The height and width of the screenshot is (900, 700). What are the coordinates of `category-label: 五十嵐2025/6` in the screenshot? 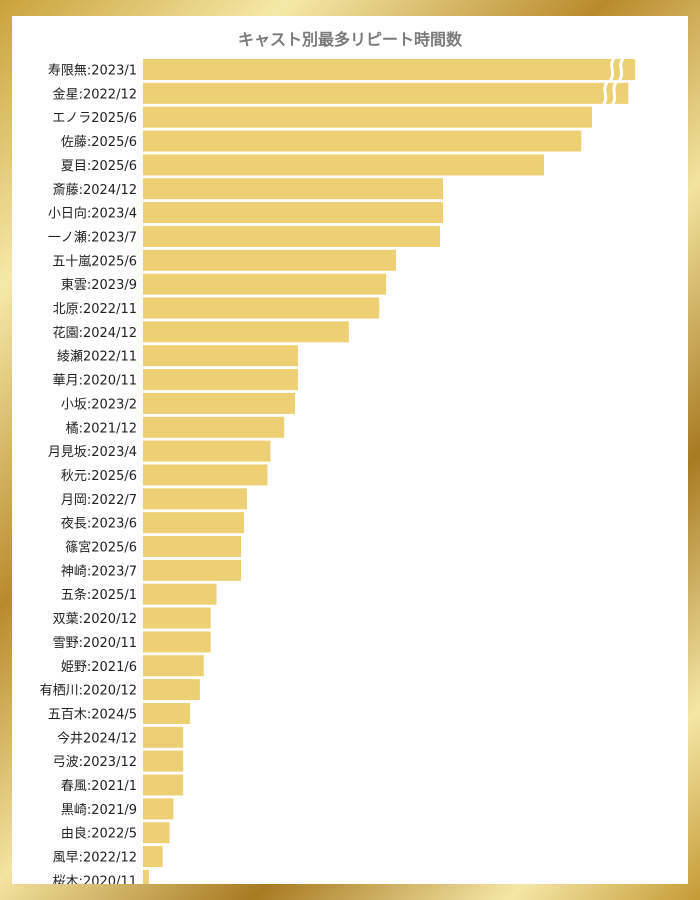 It's located at (94, 261).